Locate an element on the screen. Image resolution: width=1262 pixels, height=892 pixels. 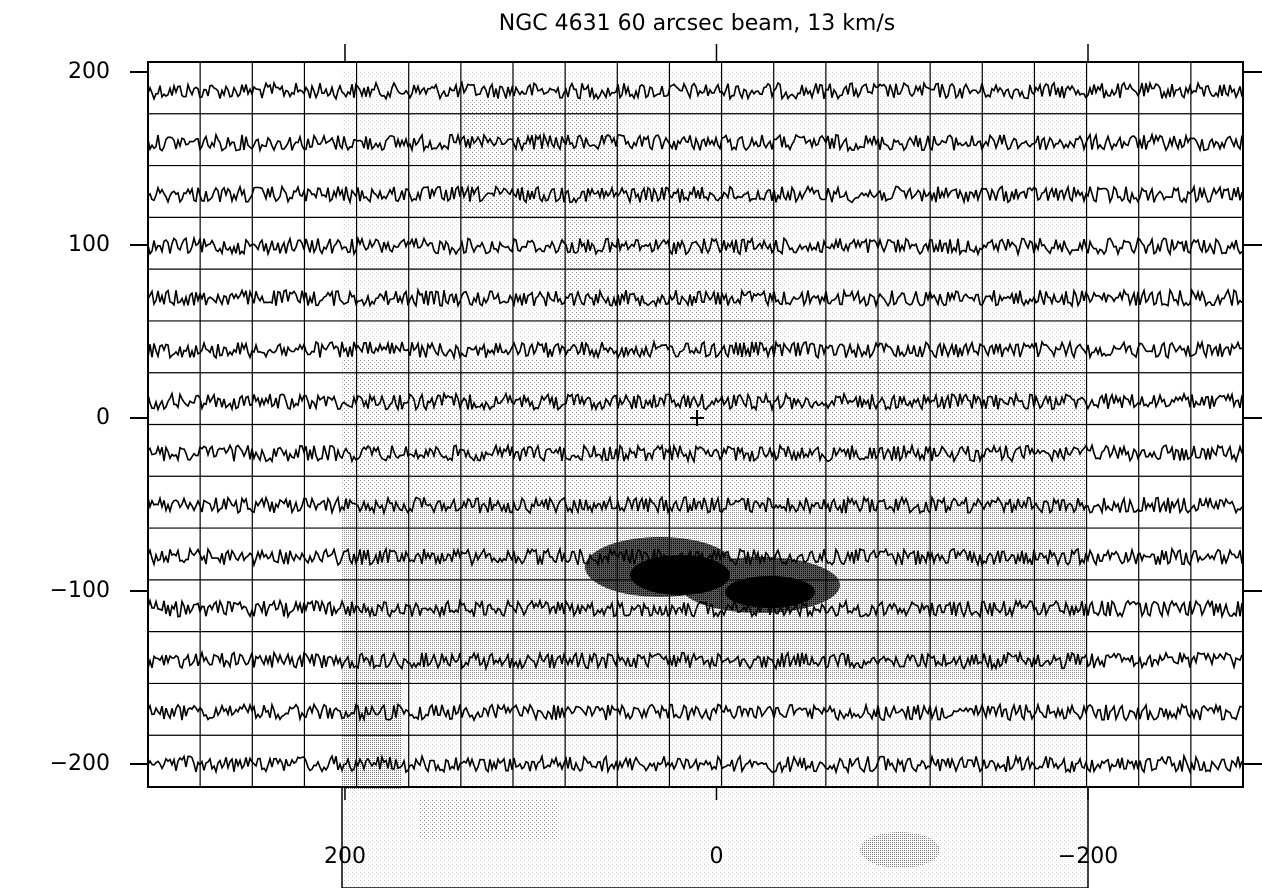
y-tick-label: −200 is located at coordinates (80, 763).